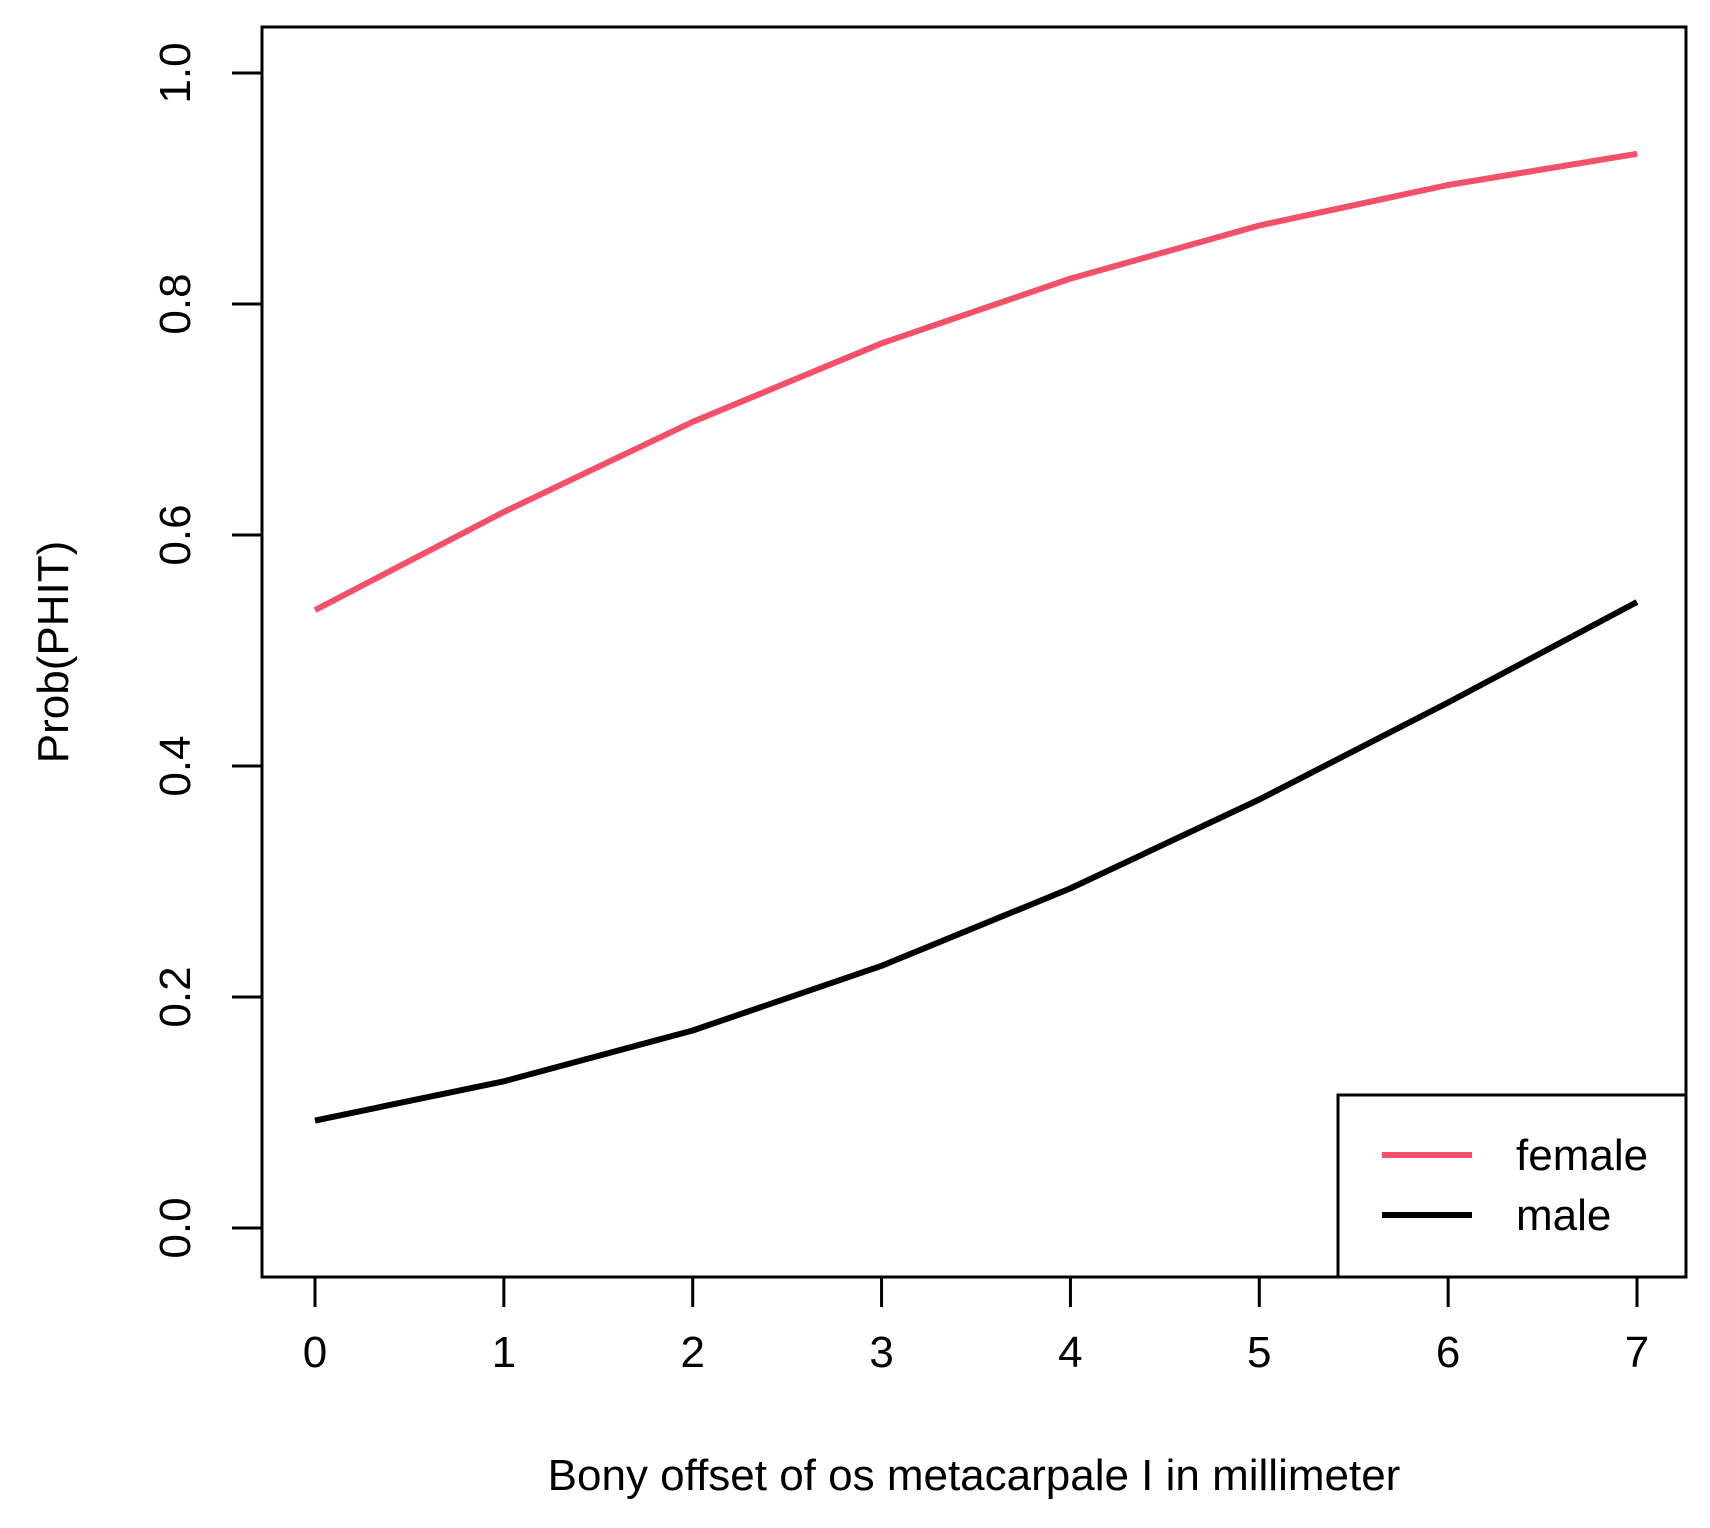  Describe the element at coordinates (175, 303) in the screenshot. I see `y-tick-label: 0.8` at that location.